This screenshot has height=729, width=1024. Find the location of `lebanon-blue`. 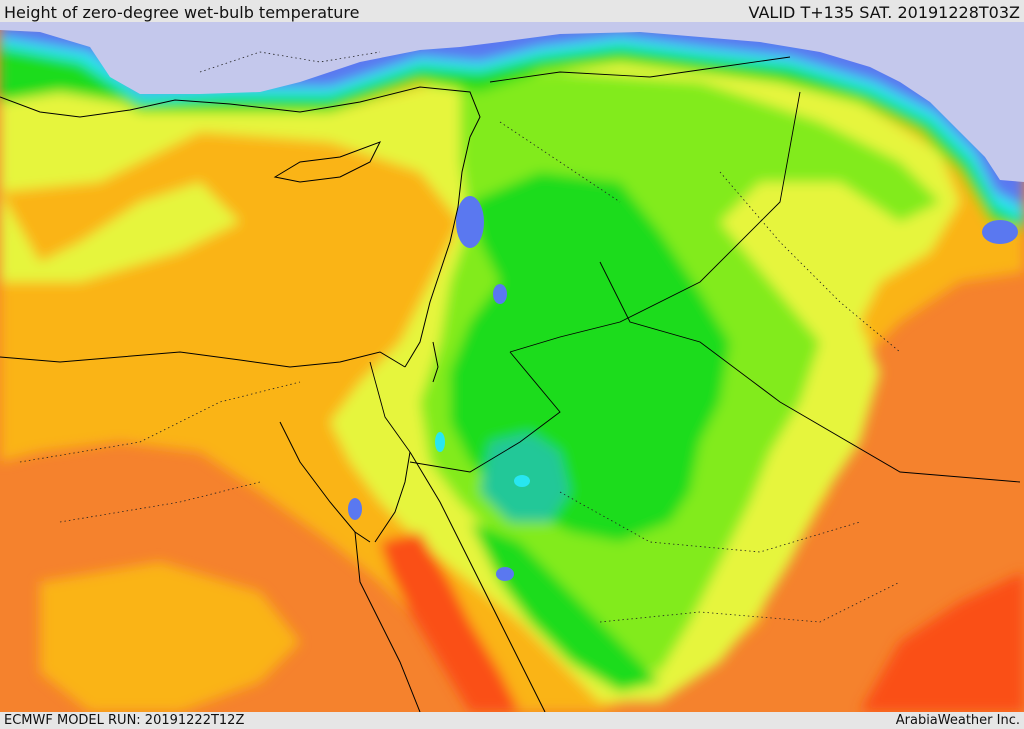

lebanon-blue is located at coordinates (470, 222).